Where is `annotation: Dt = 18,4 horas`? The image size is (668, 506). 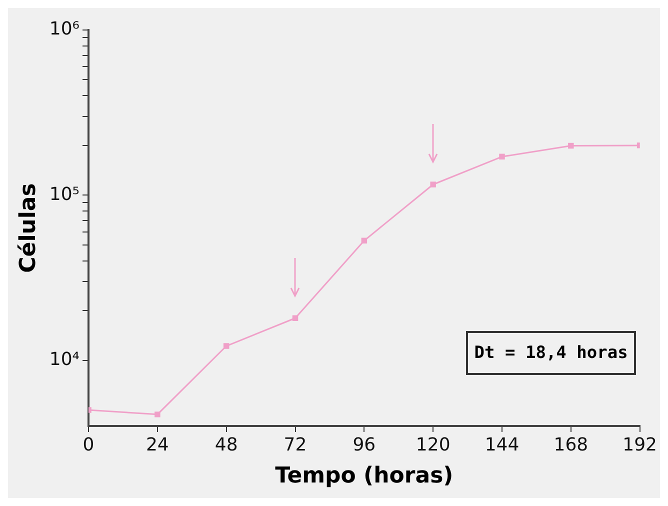
annotation: Dt = 18,4 horas is located at coordinates (551, 353).